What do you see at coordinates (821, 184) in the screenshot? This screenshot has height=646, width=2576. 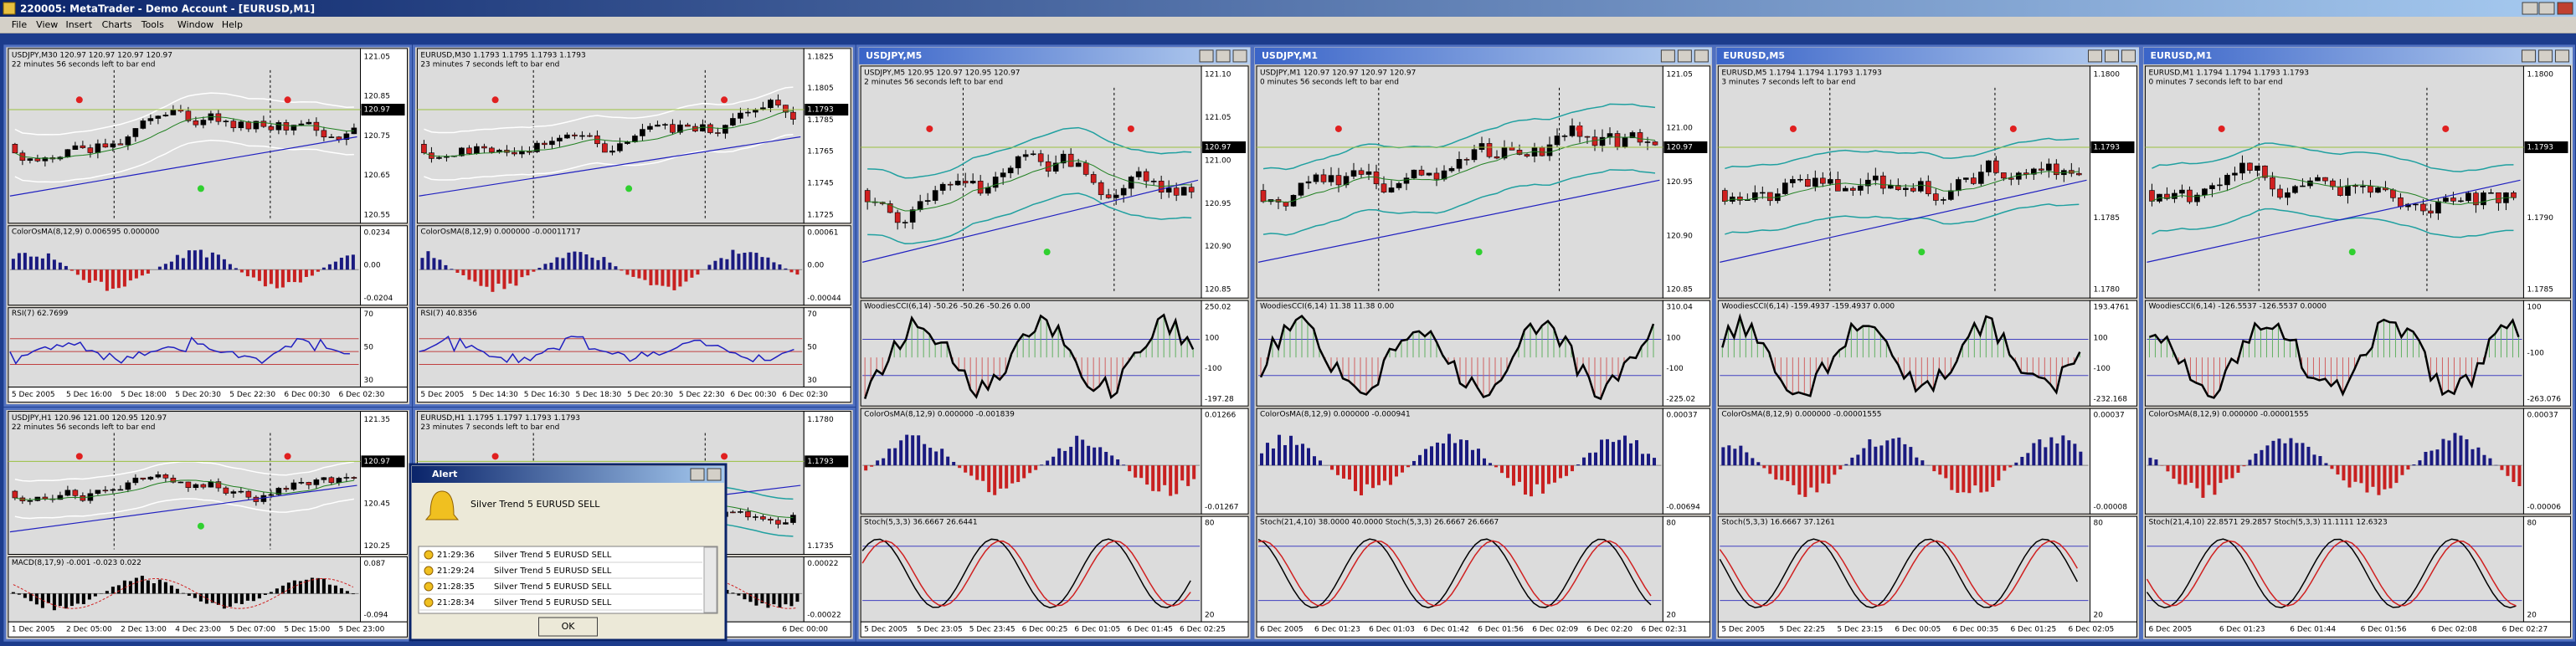 I see `price-label: 1.1745` at bounding box center [821, 184].